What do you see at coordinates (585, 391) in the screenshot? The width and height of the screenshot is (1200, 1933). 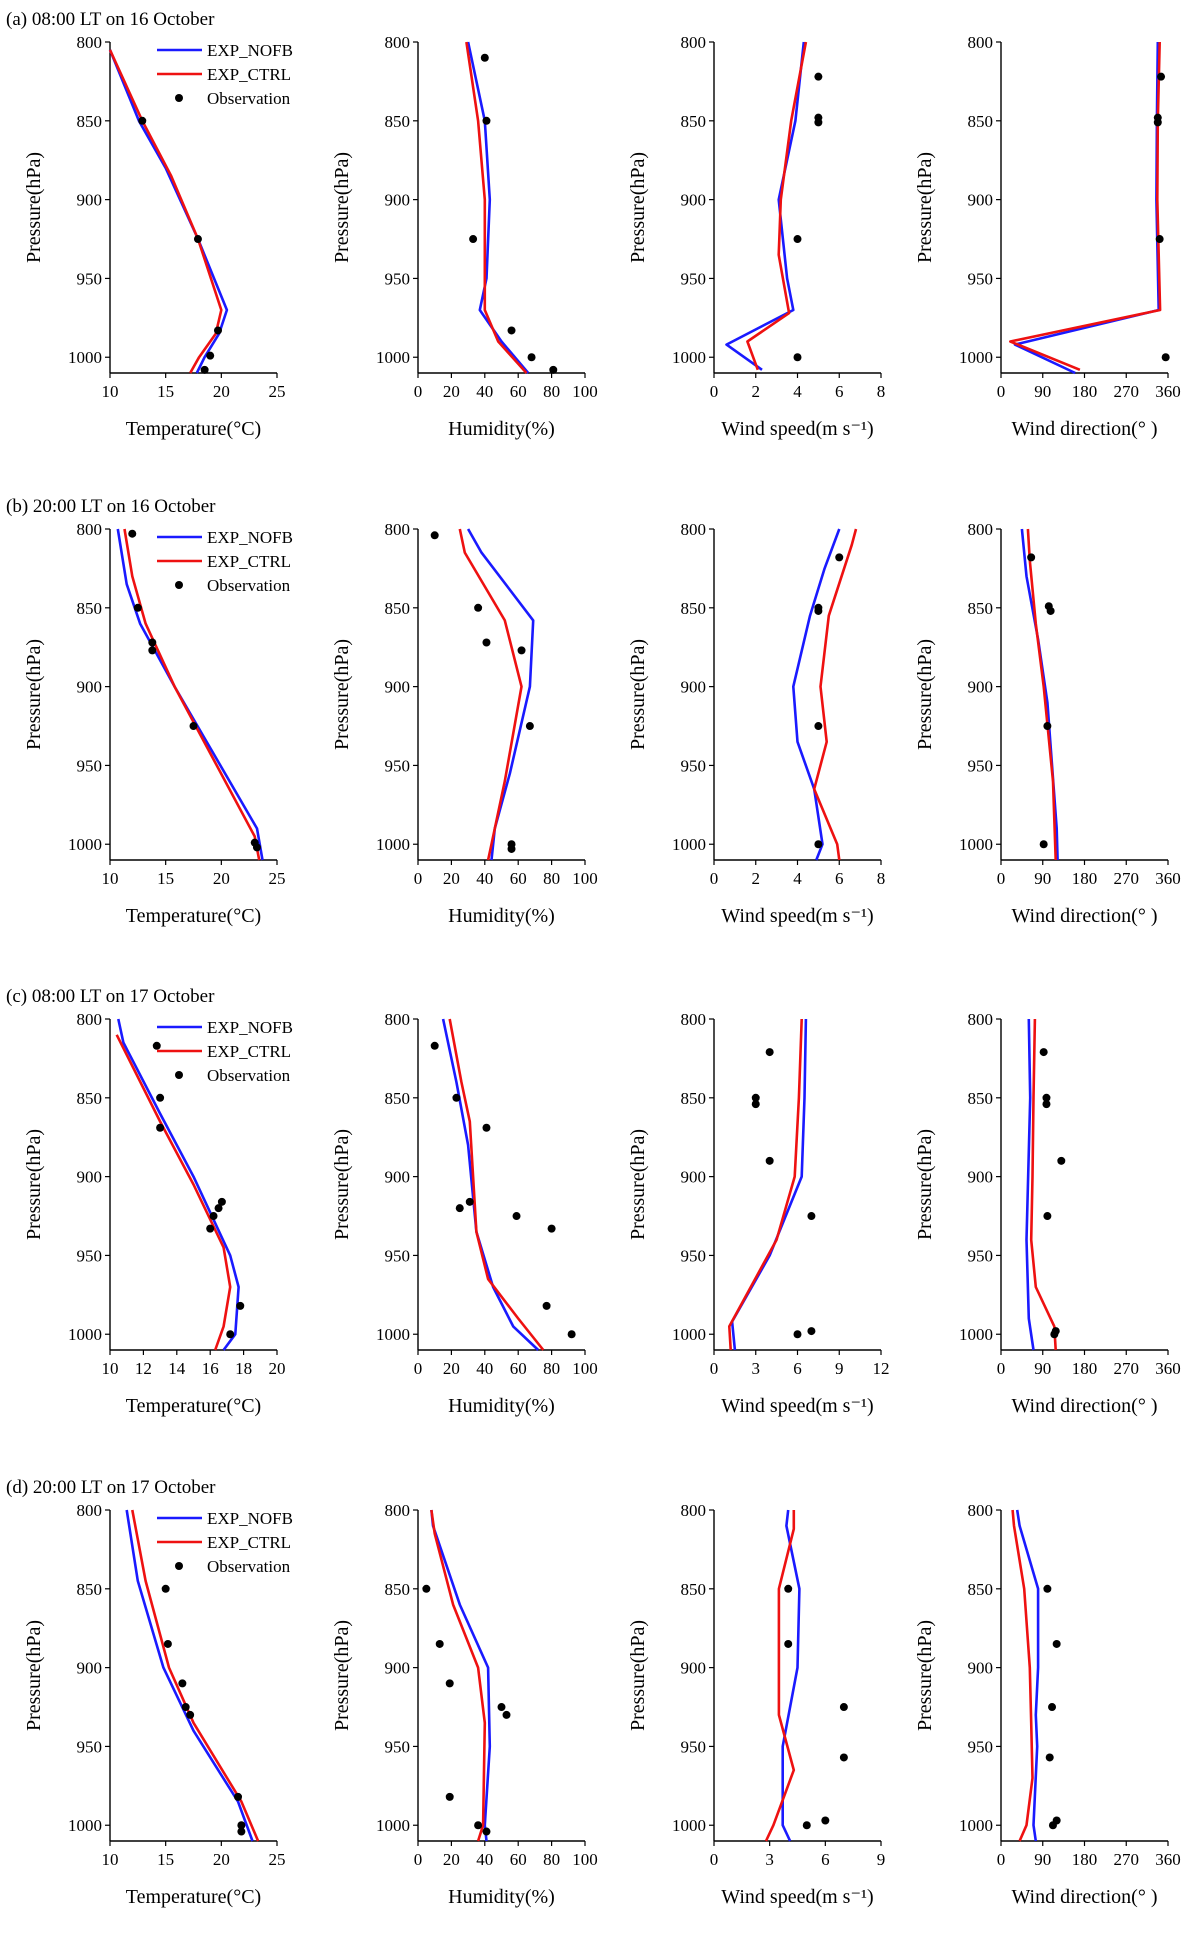 I see `x-tick-label: 100` at bounding box center [585, 391].